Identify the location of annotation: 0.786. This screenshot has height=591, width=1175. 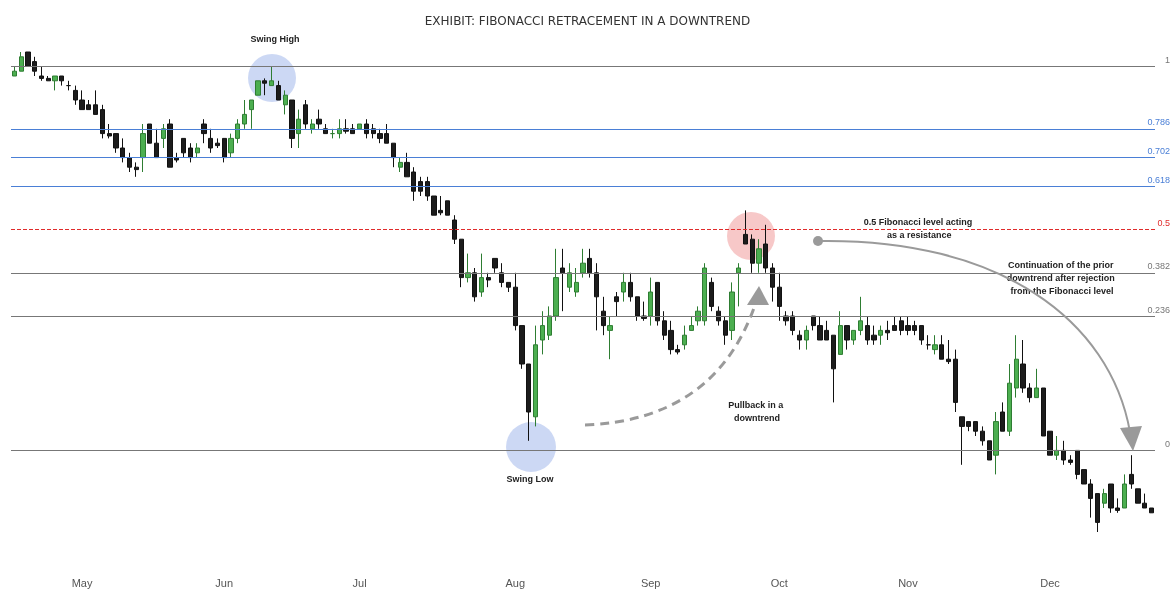
(1158, 122).